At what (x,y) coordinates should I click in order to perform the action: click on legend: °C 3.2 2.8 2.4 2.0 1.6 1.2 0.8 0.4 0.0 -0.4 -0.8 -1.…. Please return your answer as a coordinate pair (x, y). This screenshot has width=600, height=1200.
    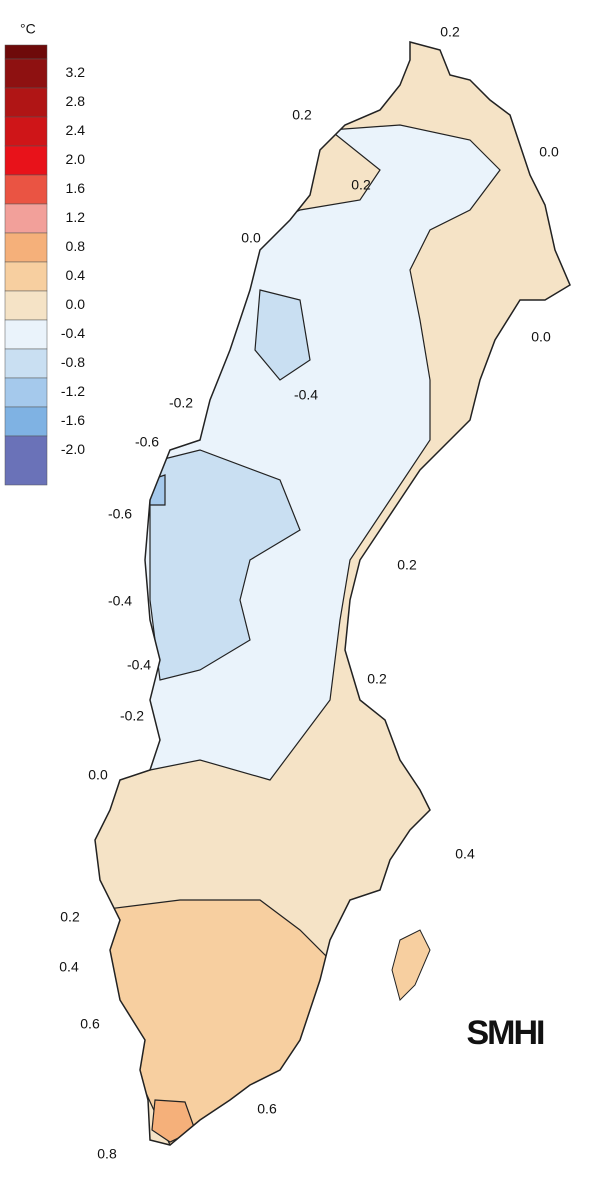
    Looking at the image, I should click on (45, 253).